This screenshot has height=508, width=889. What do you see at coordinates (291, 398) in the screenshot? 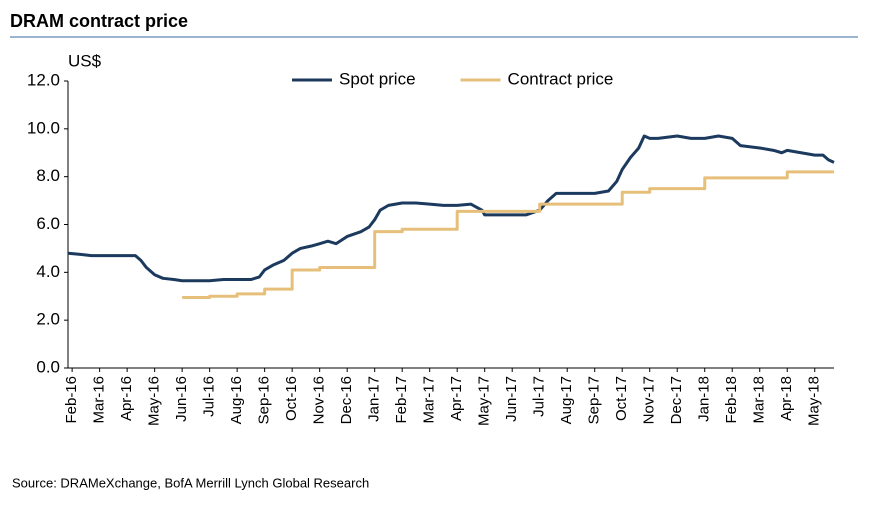
I see `x-tick-label: Oct-16` at bounding box center [291, 398].